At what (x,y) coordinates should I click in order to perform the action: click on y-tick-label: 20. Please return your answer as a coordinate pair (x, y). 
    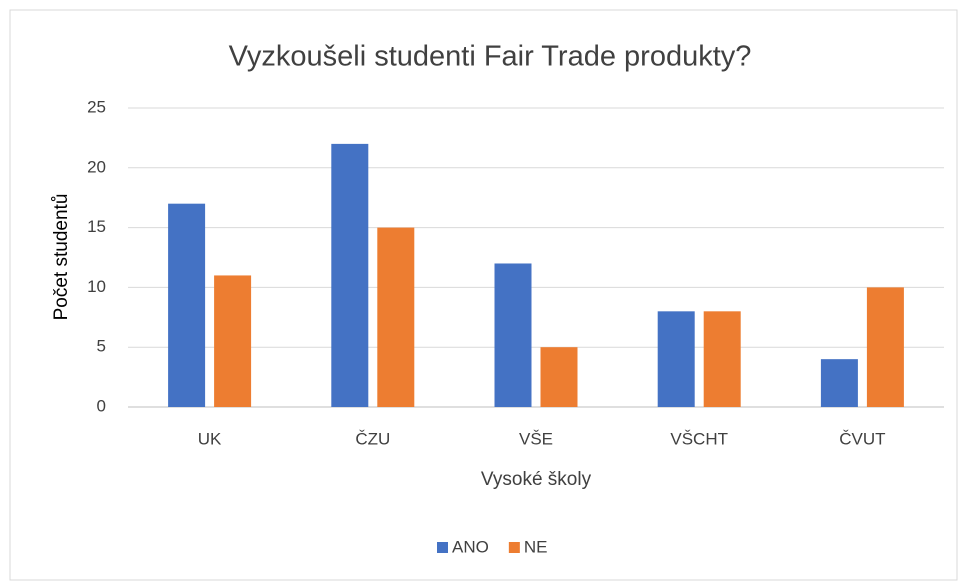
    Looking at the image, I should click on (96, 166).